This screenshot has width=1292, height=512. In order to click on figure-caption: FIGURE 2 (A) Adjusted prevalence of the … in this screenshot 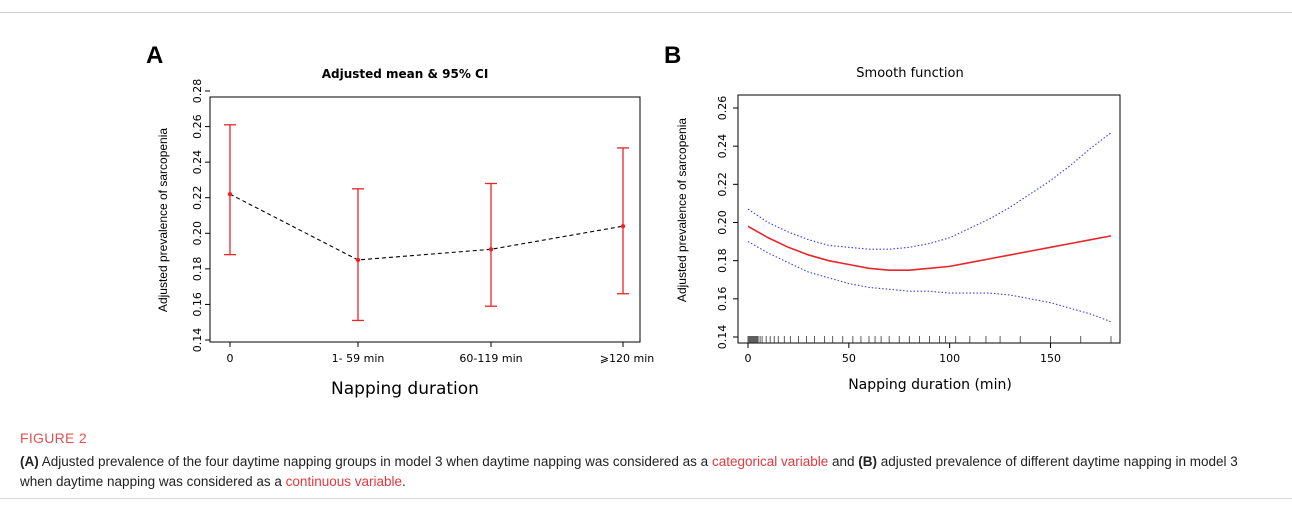, I will do `click(645, 461)`.